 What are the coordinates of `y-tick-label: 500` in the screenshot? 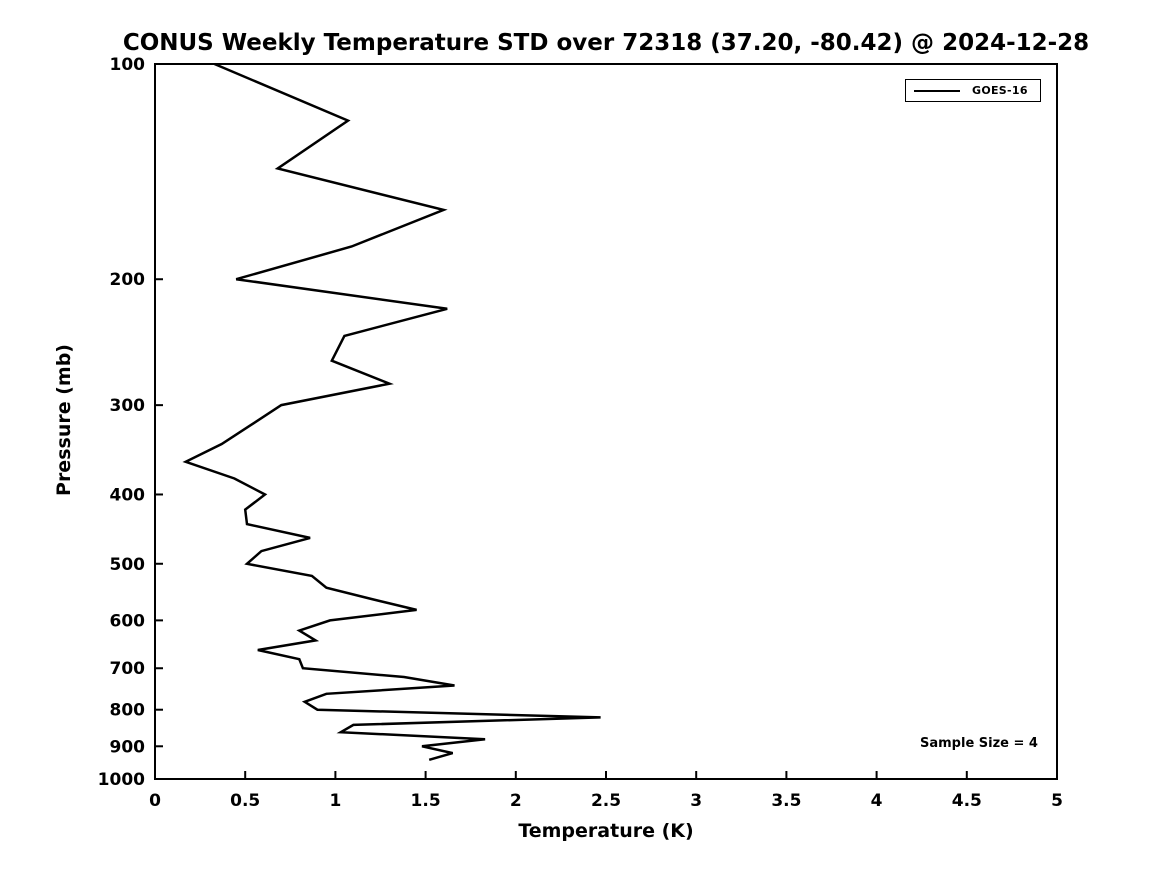 It's located at (128, 565).